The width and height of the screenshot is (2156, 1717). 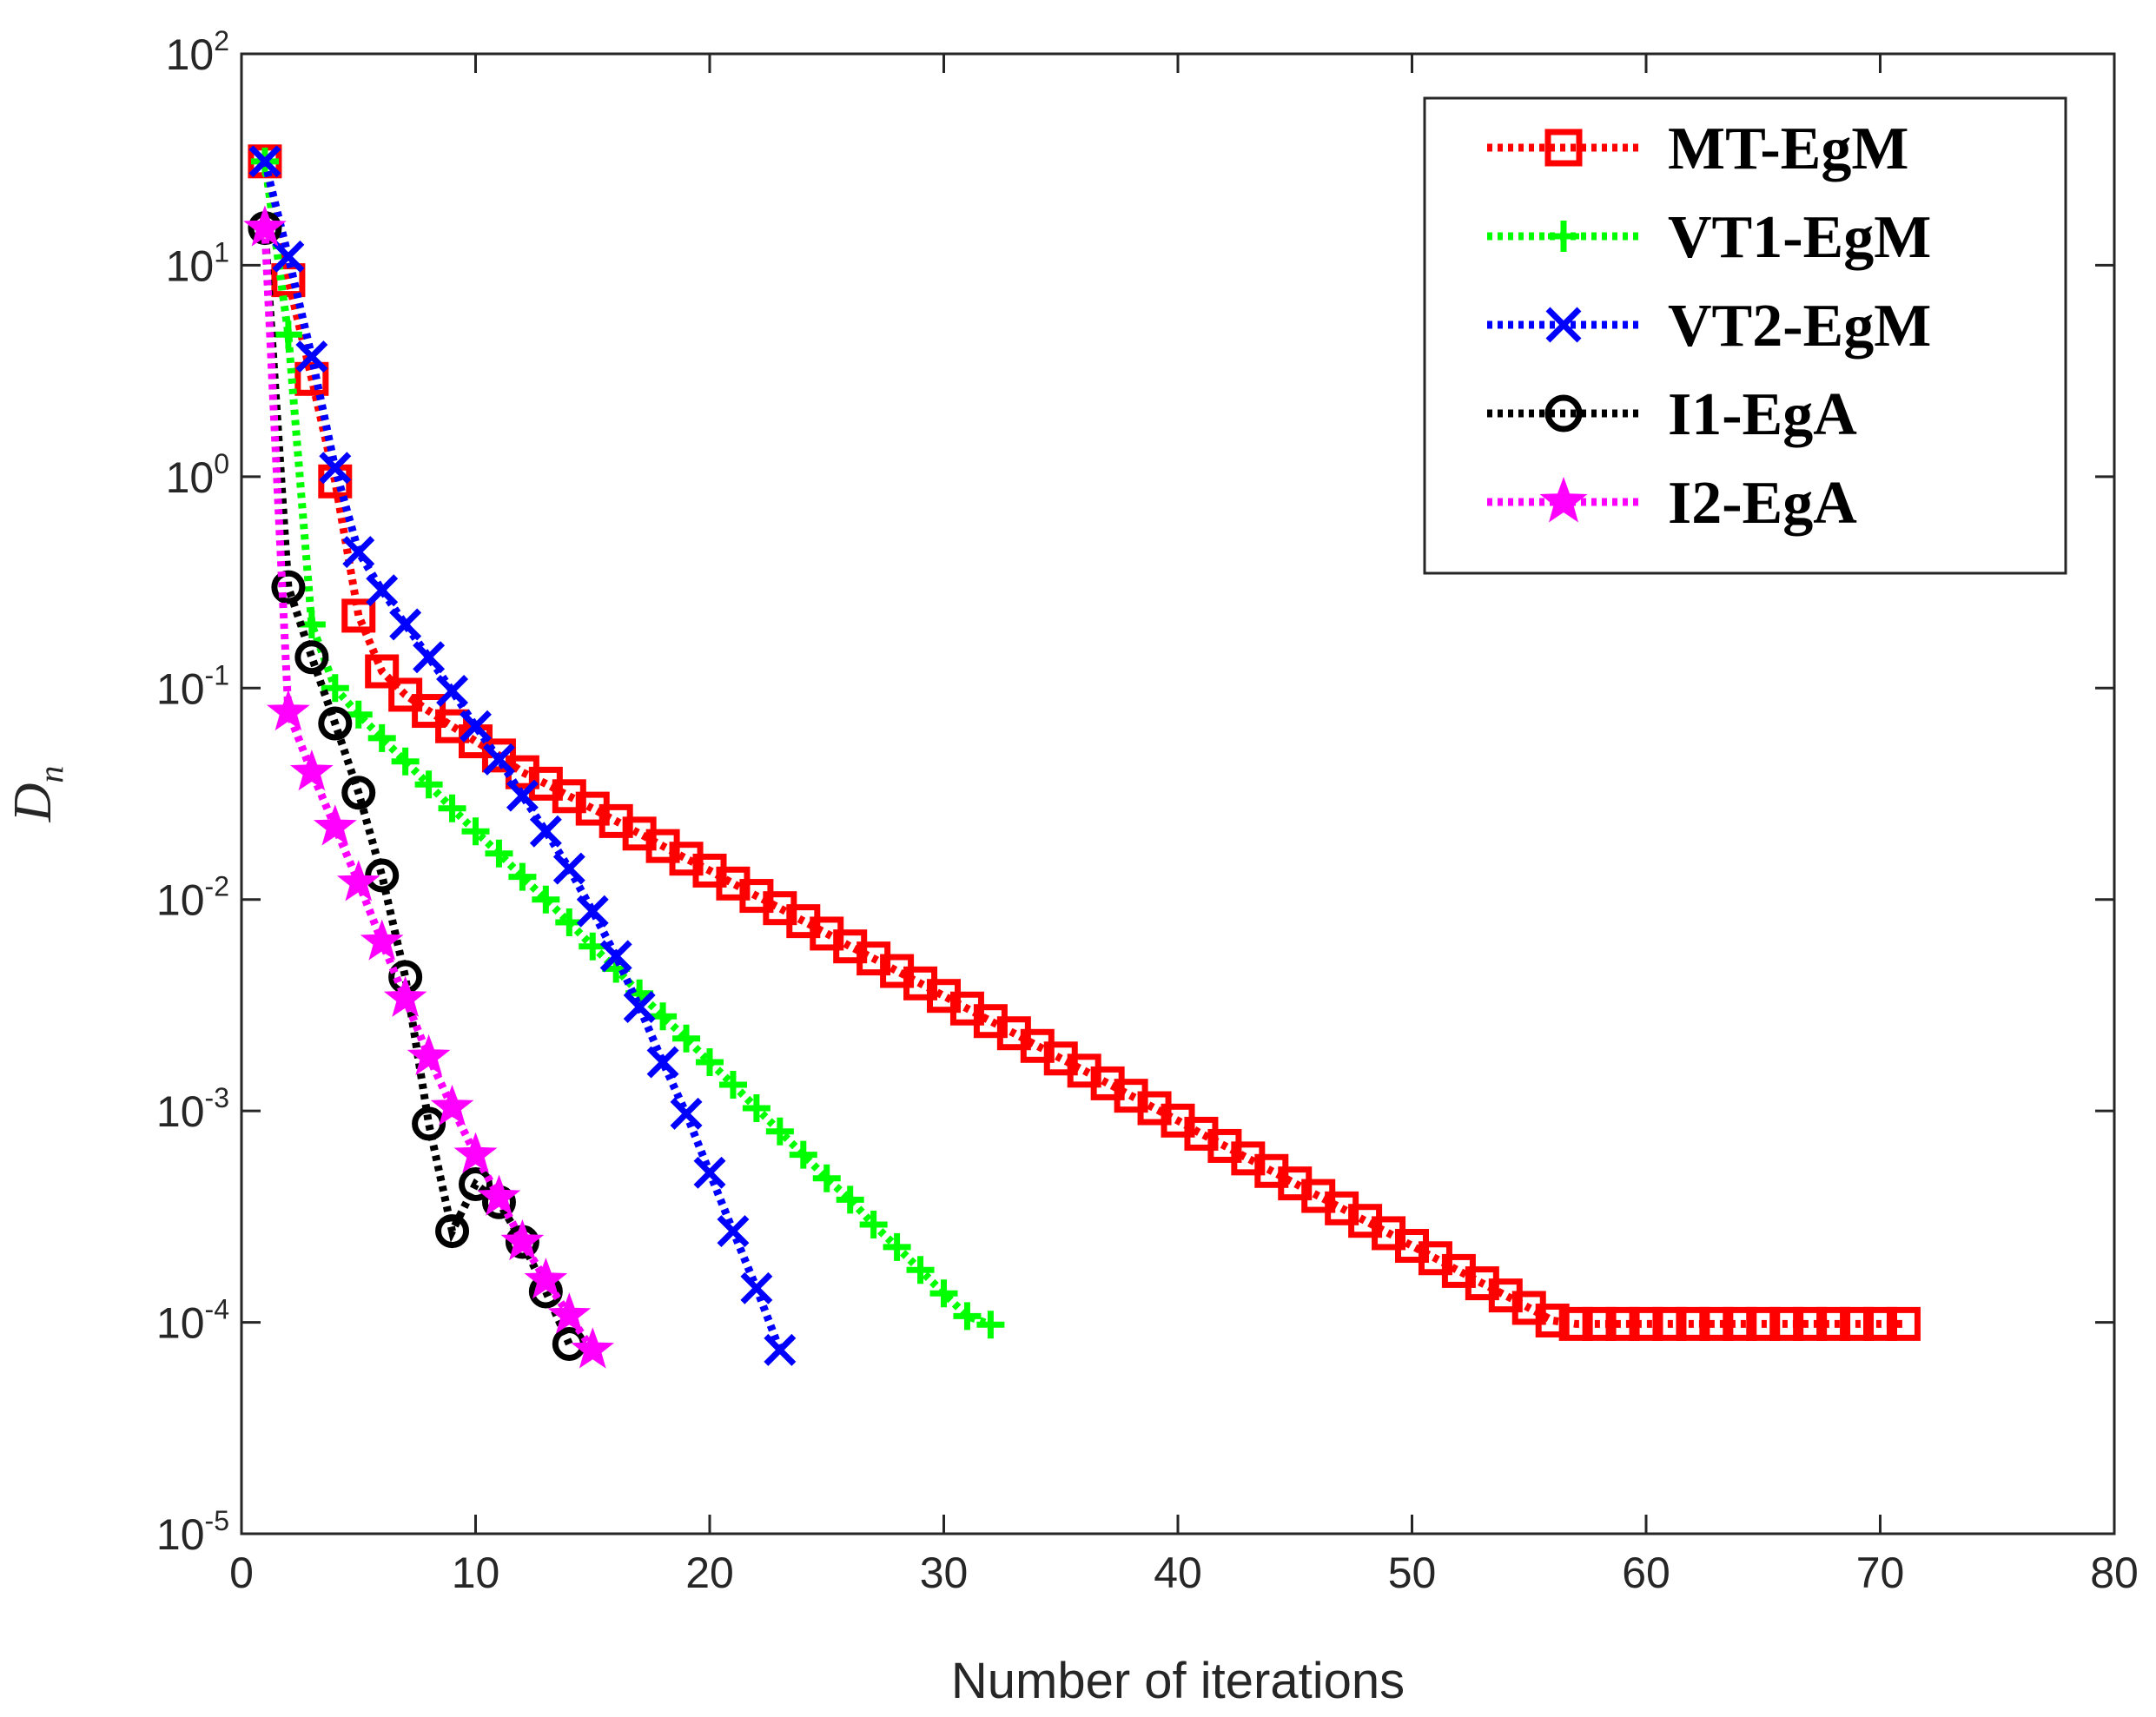 What do you see at coordinates (1646, 1573) in the screenshot?
I see `x-tick-label: 60` at bounding box center [1646, 1573].